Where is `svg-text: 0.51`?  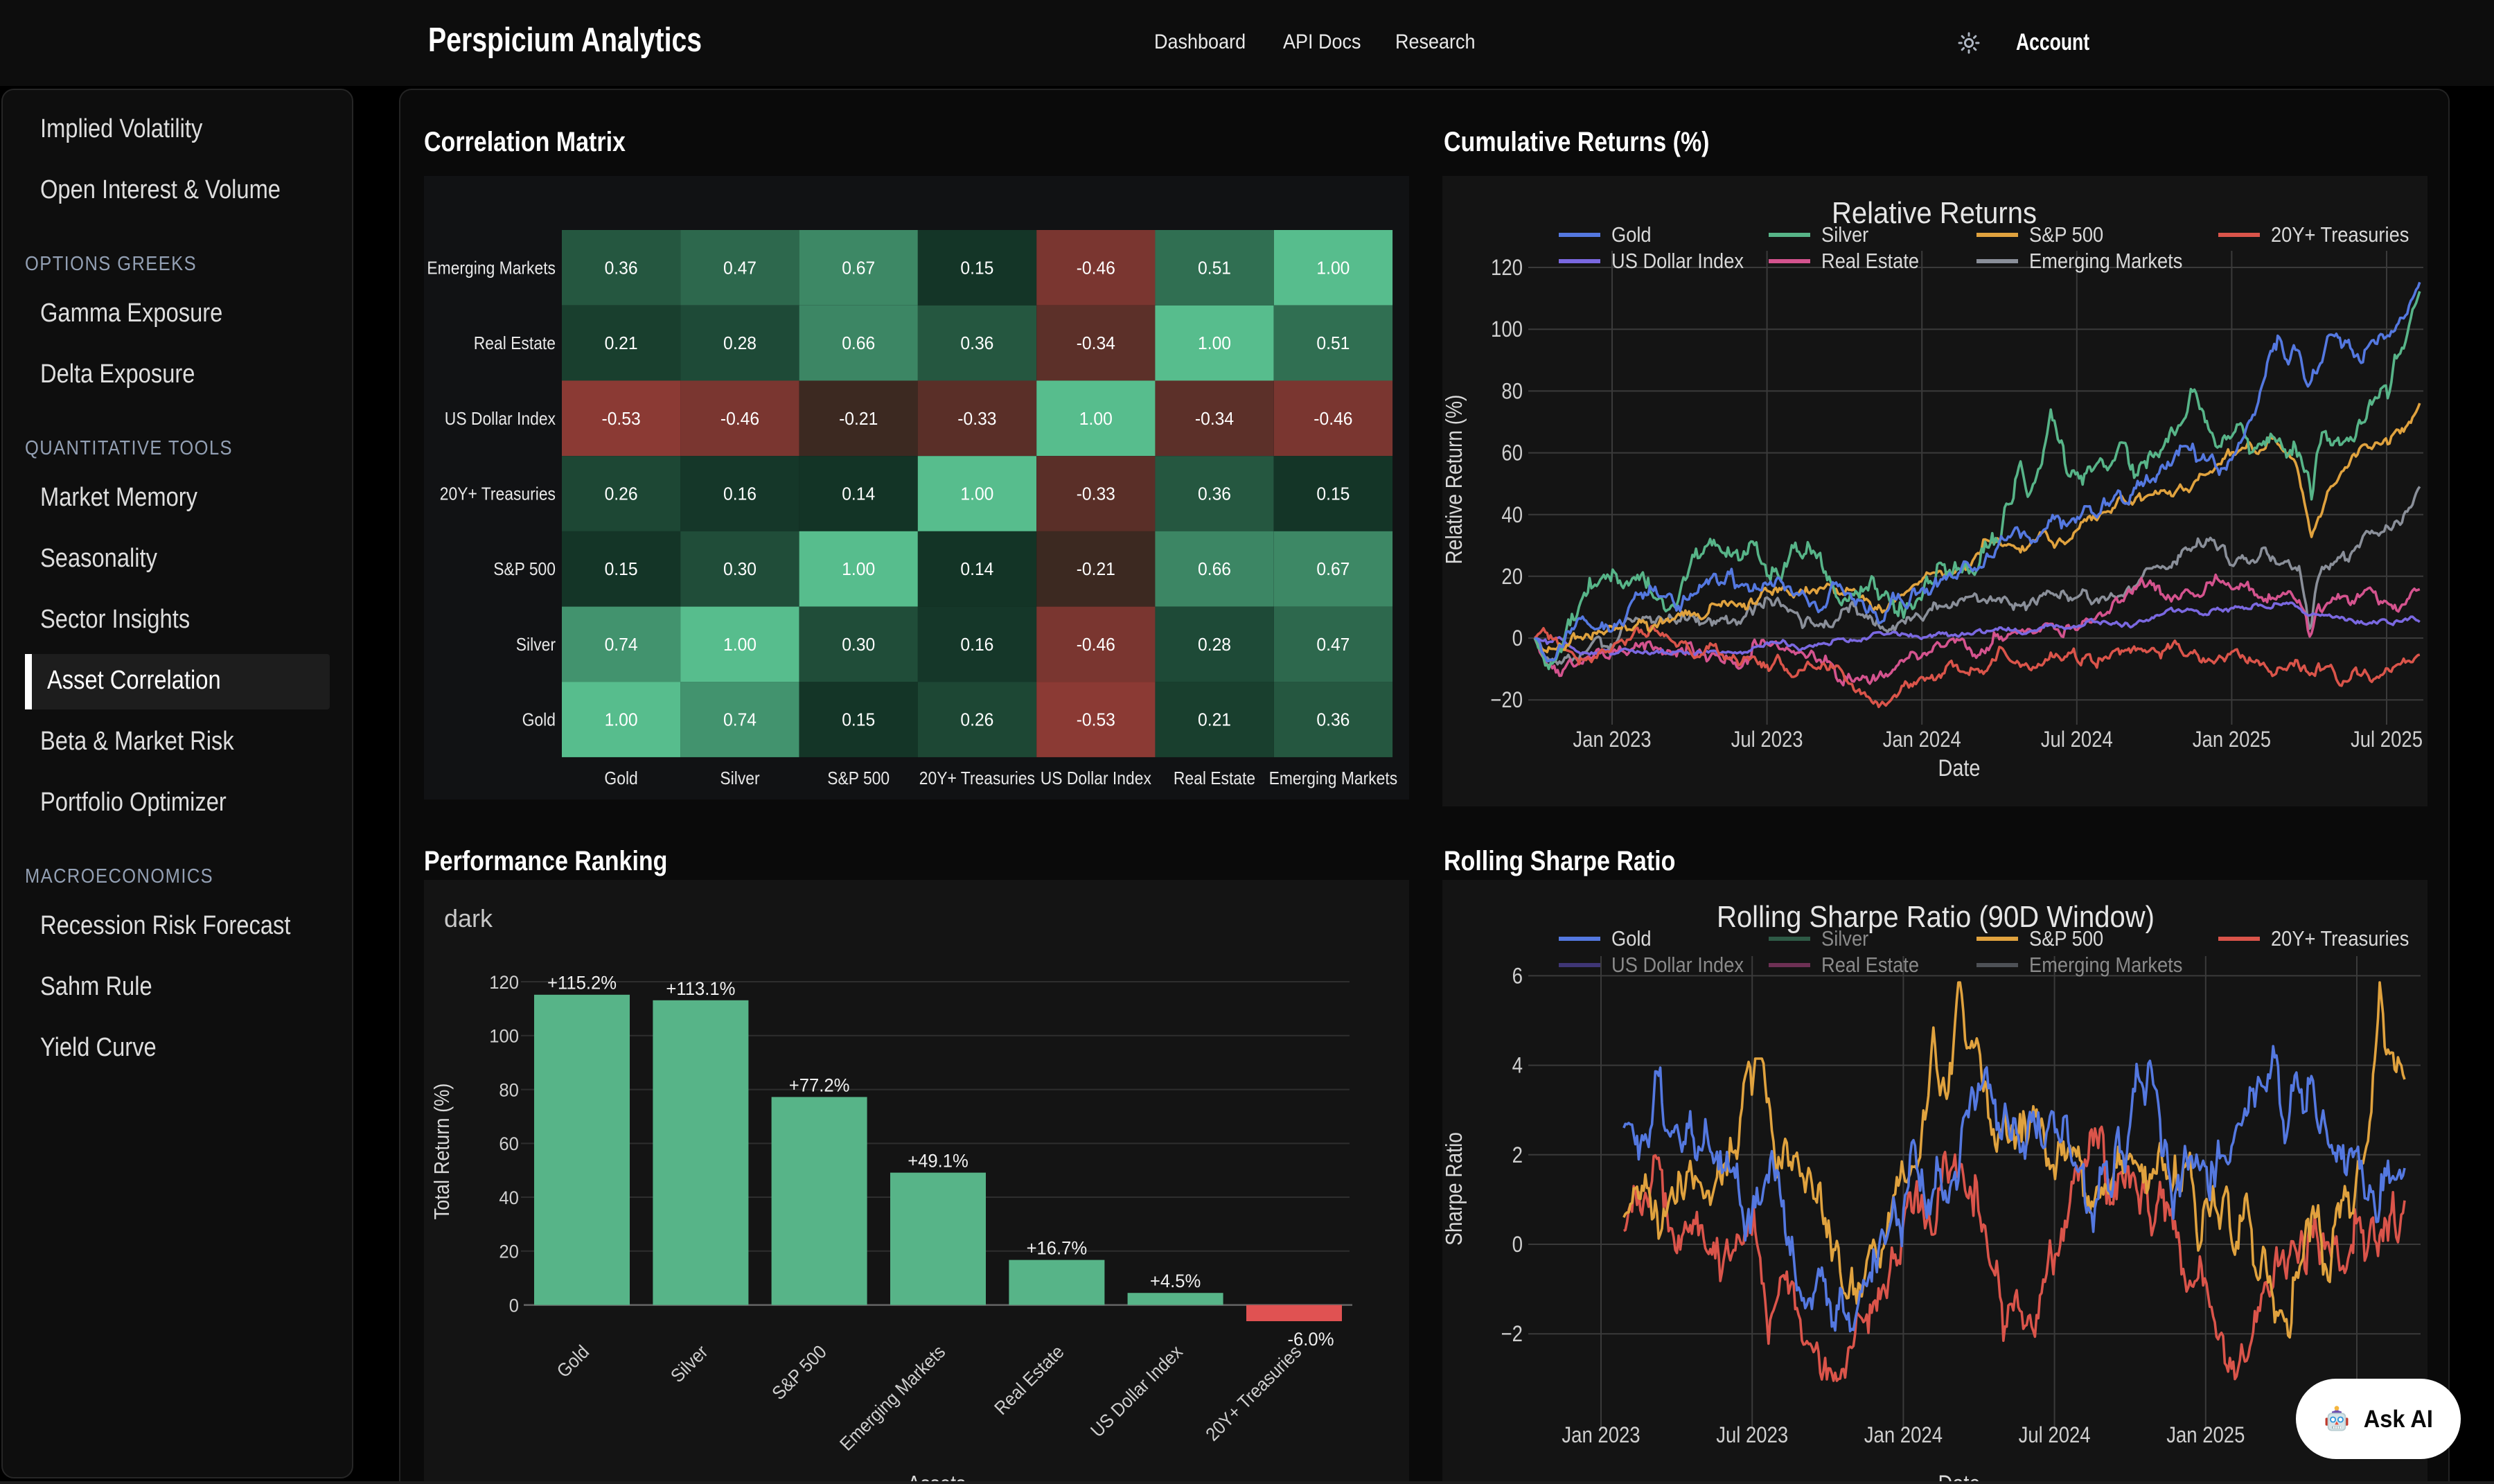
svg-text: 0.51 is located at coordinates (1215, 267).